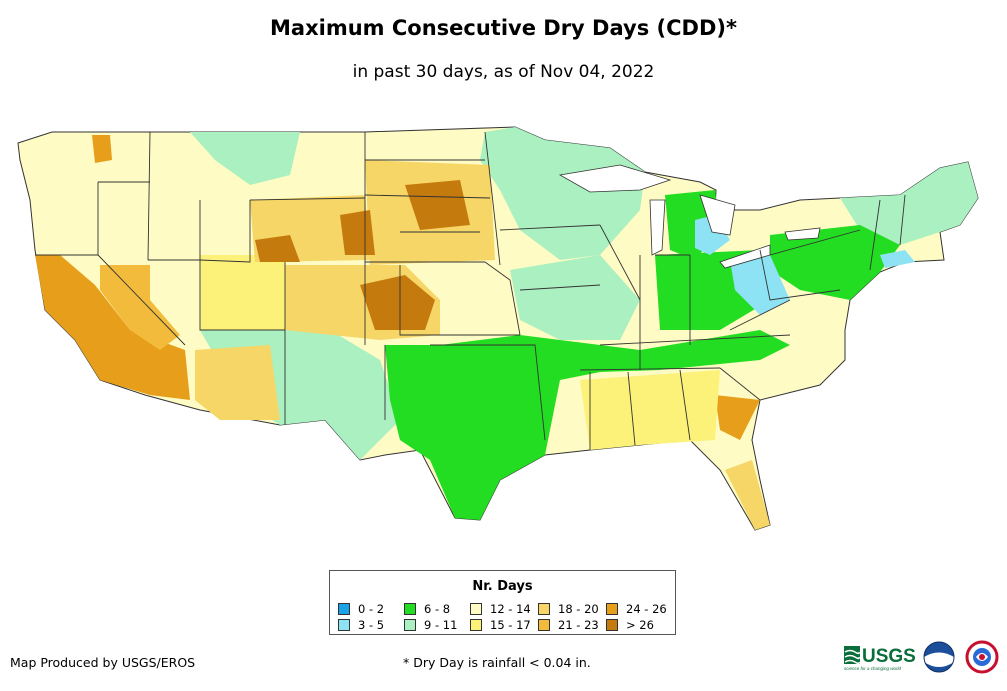  Describe the element at coordinates (510, 609) in the screenshot. I see `legend-label: 12 - 14` at that location.